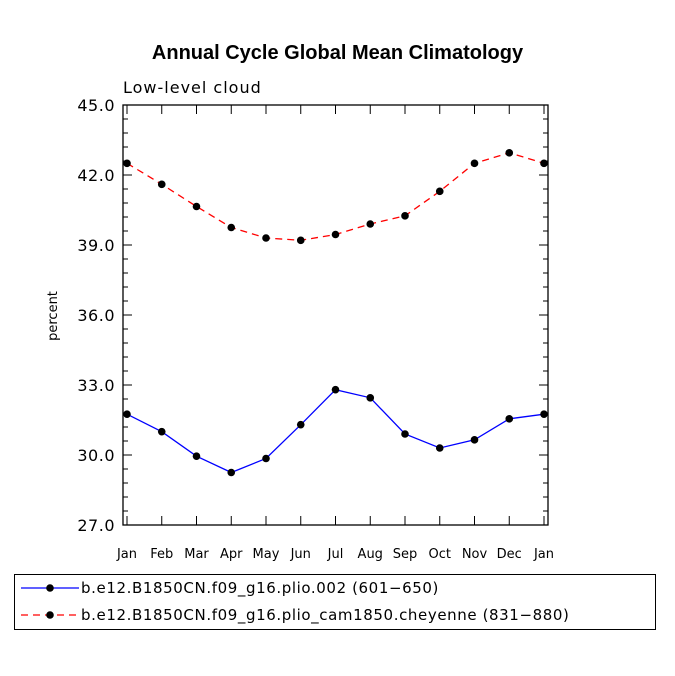 The width and height of the screenshot is (675, 676). I want to click on x-tick-label: Nov, so click(475, 554).